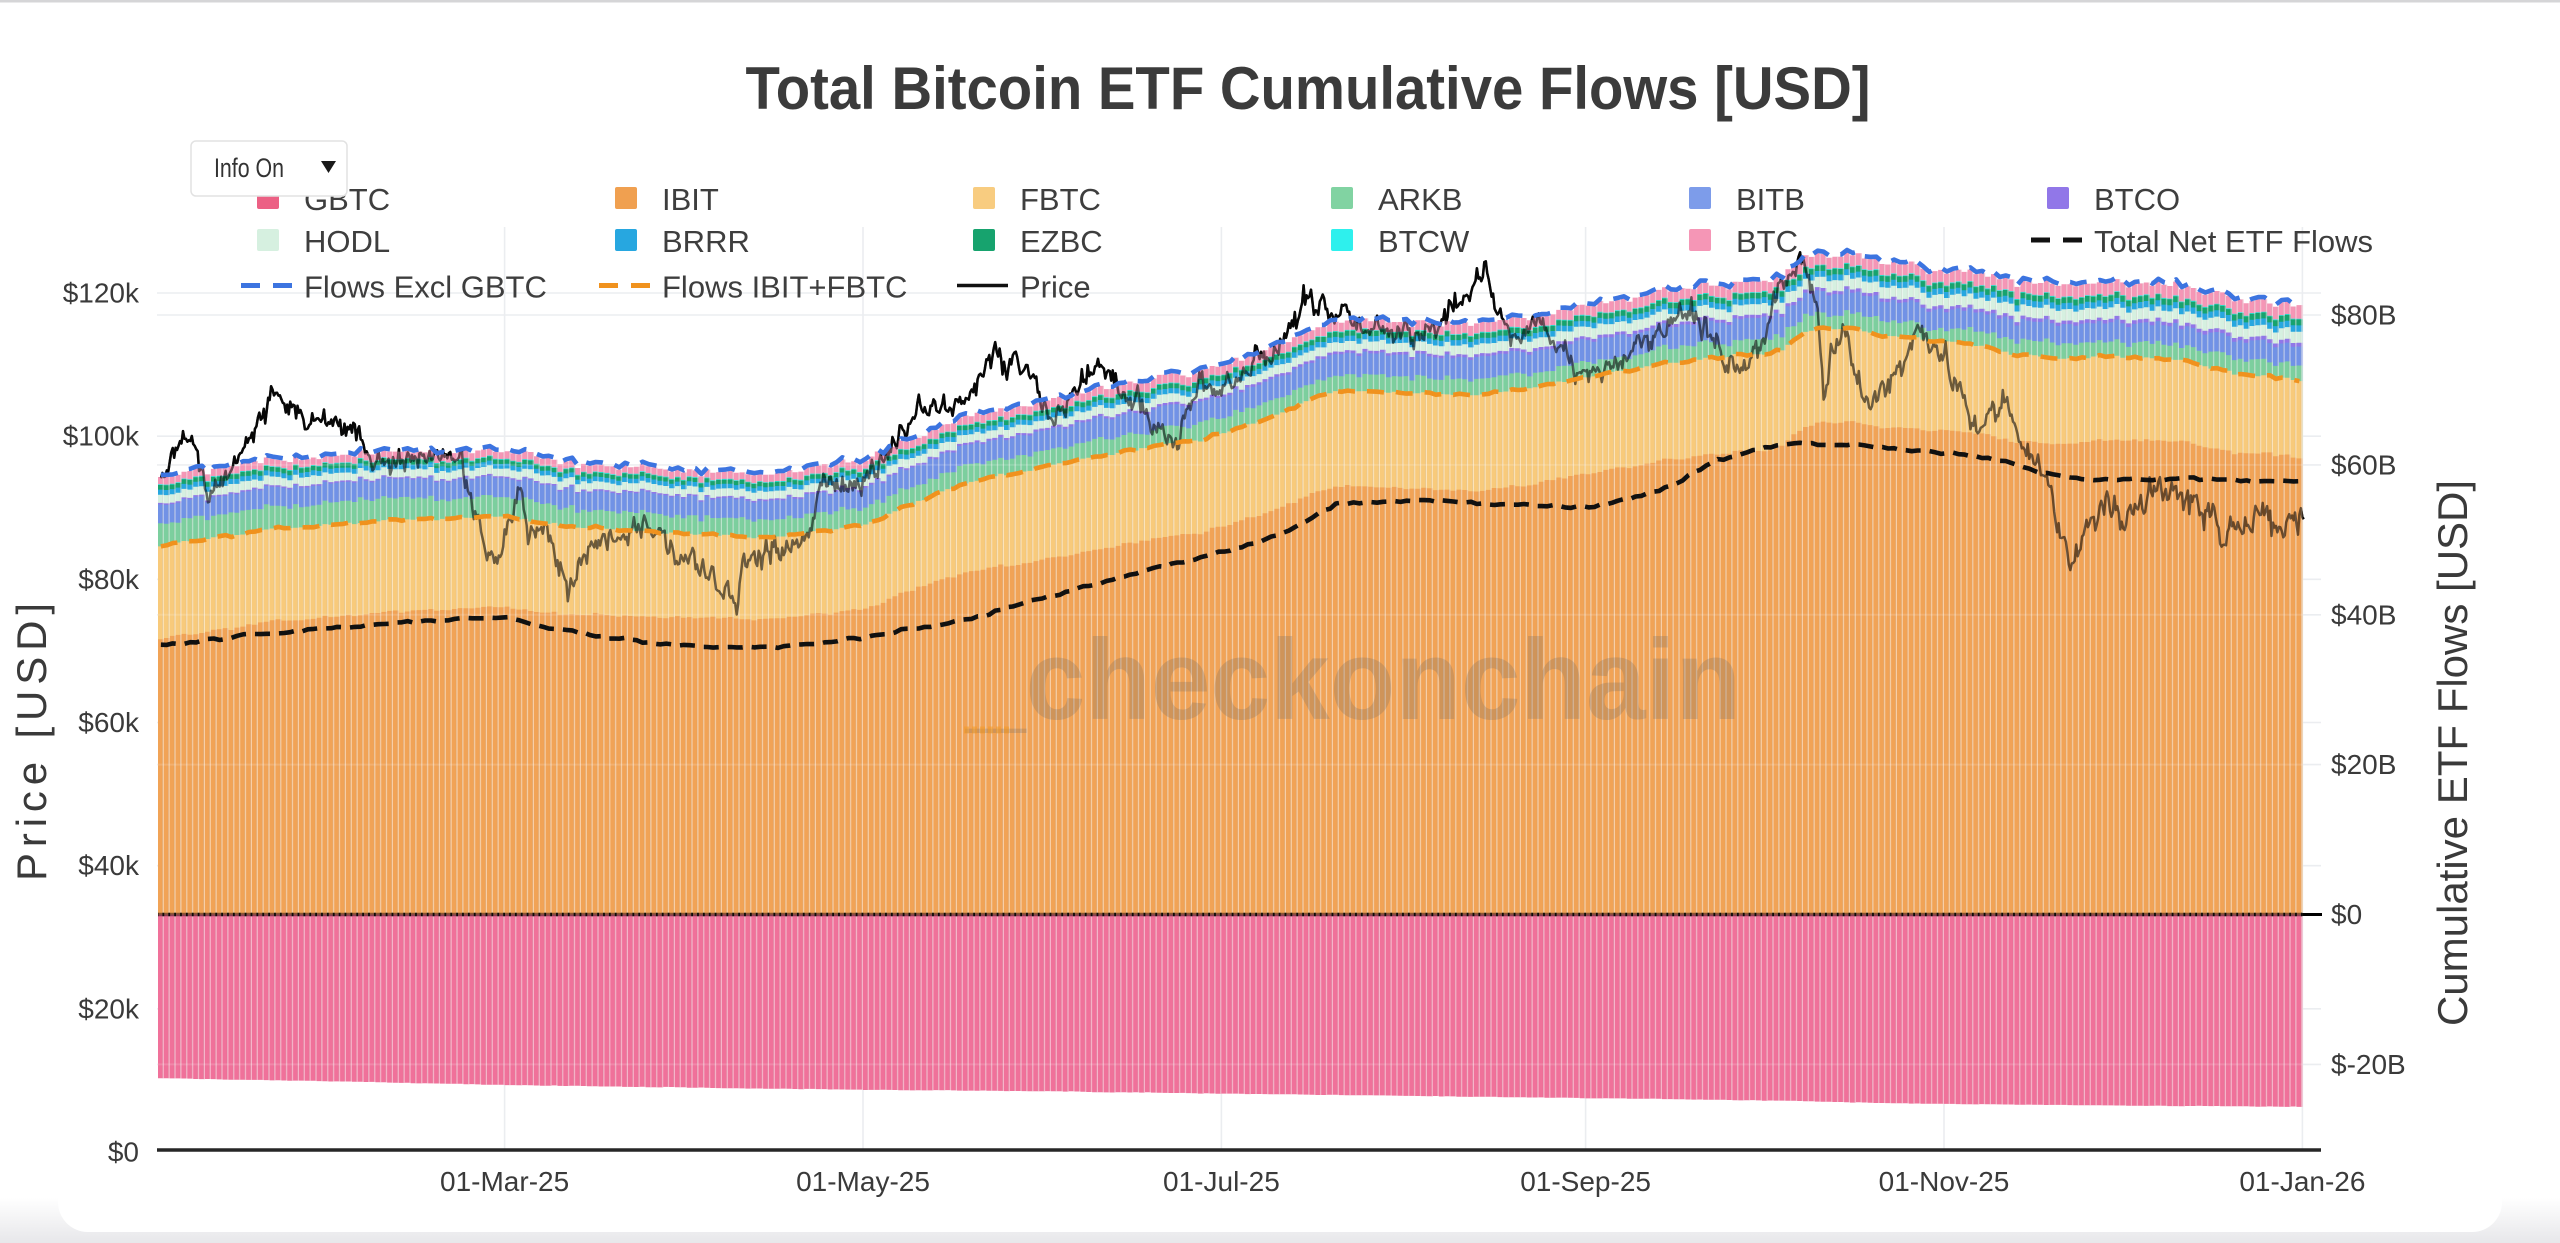  Describe the element at coordinates (109, 579) in the screenshot. I see `svg-text: $80k` at that location.